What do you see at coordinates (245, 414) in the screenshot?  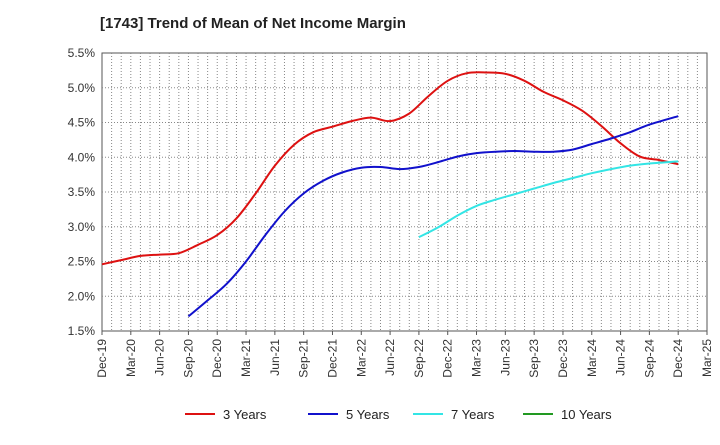 I see `legend-label-3-years: 3 Years` at bounding box center [245, 414].